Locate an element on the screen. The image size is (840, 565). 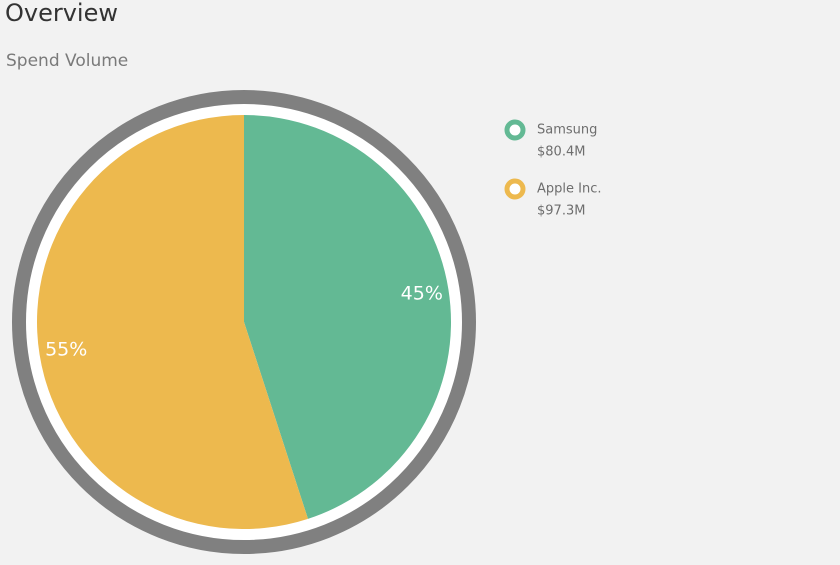
legend-label: Apple Inc. is located at coordinates (569, 189).